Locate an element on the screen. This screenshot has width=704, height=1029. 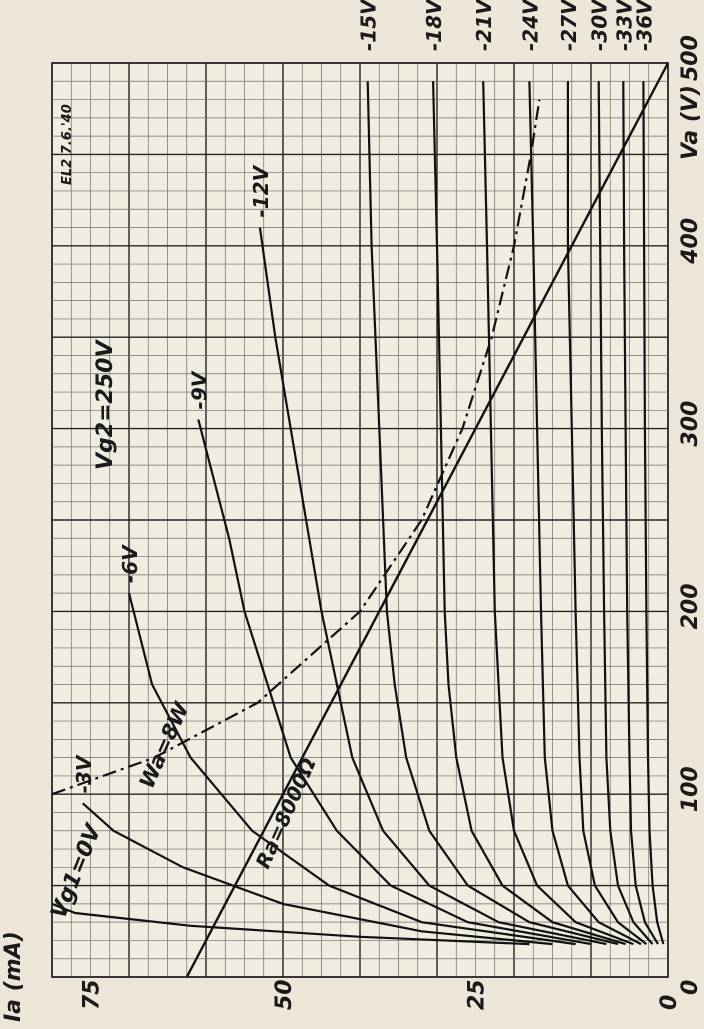
series-label: -3V is located at coordinates (84, 773).